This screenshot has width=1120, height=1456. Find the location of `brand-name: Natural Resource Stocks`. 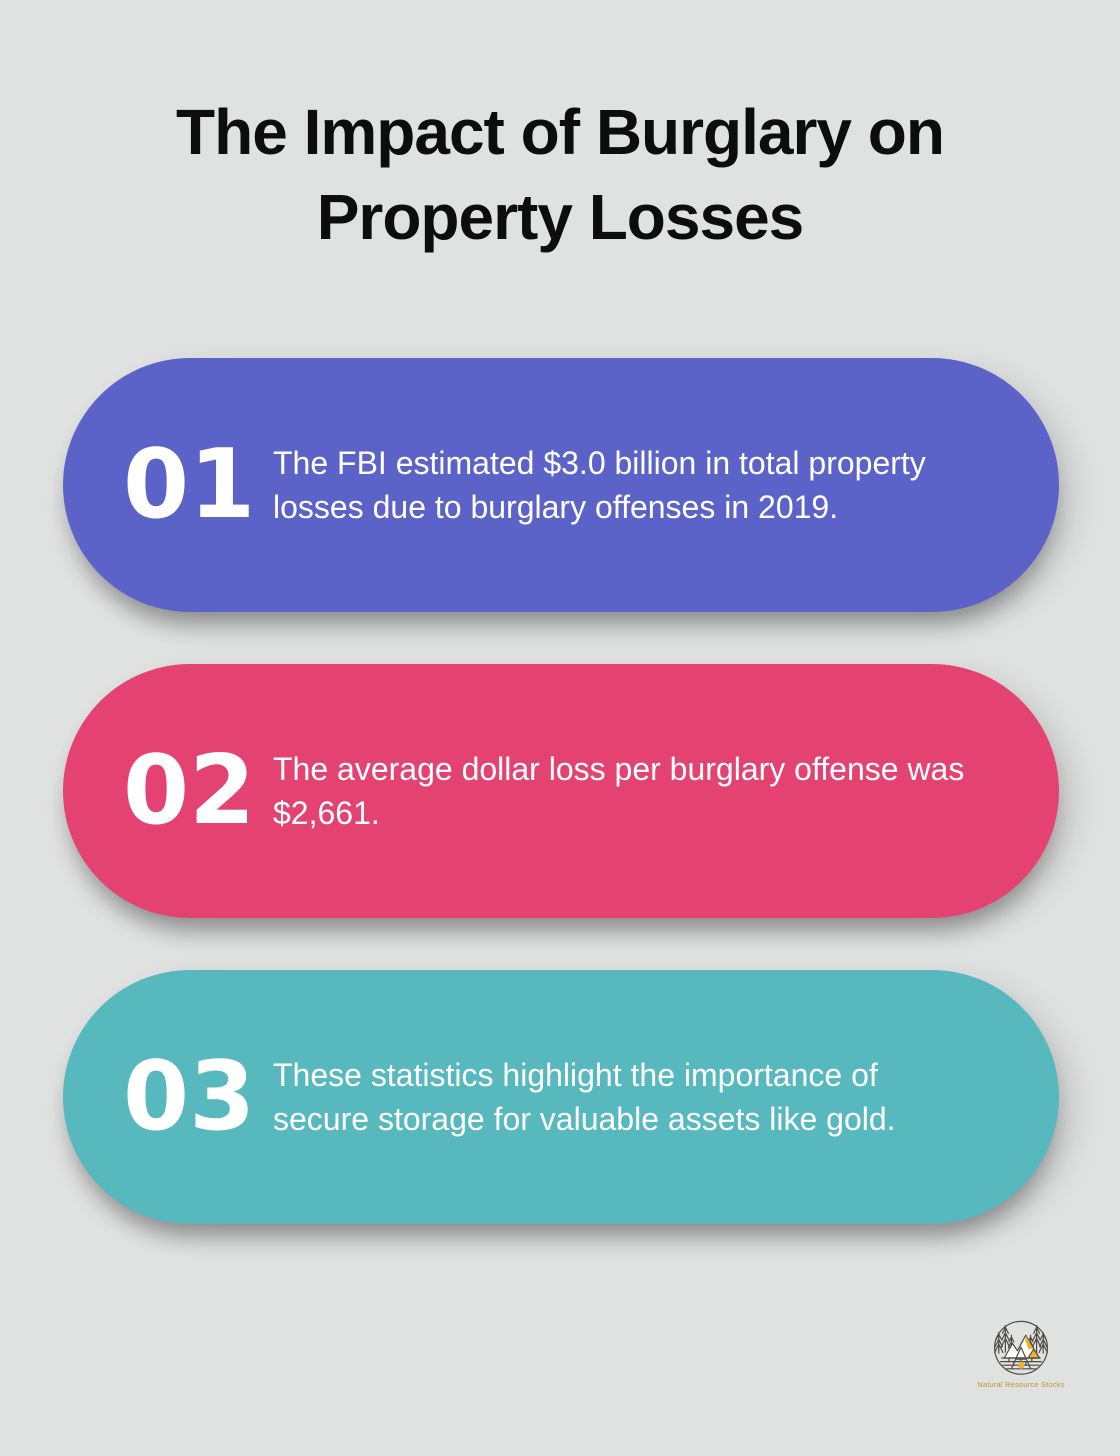

brand-name: Natural Resource Stocks is located at coordinates (1021, 1384).